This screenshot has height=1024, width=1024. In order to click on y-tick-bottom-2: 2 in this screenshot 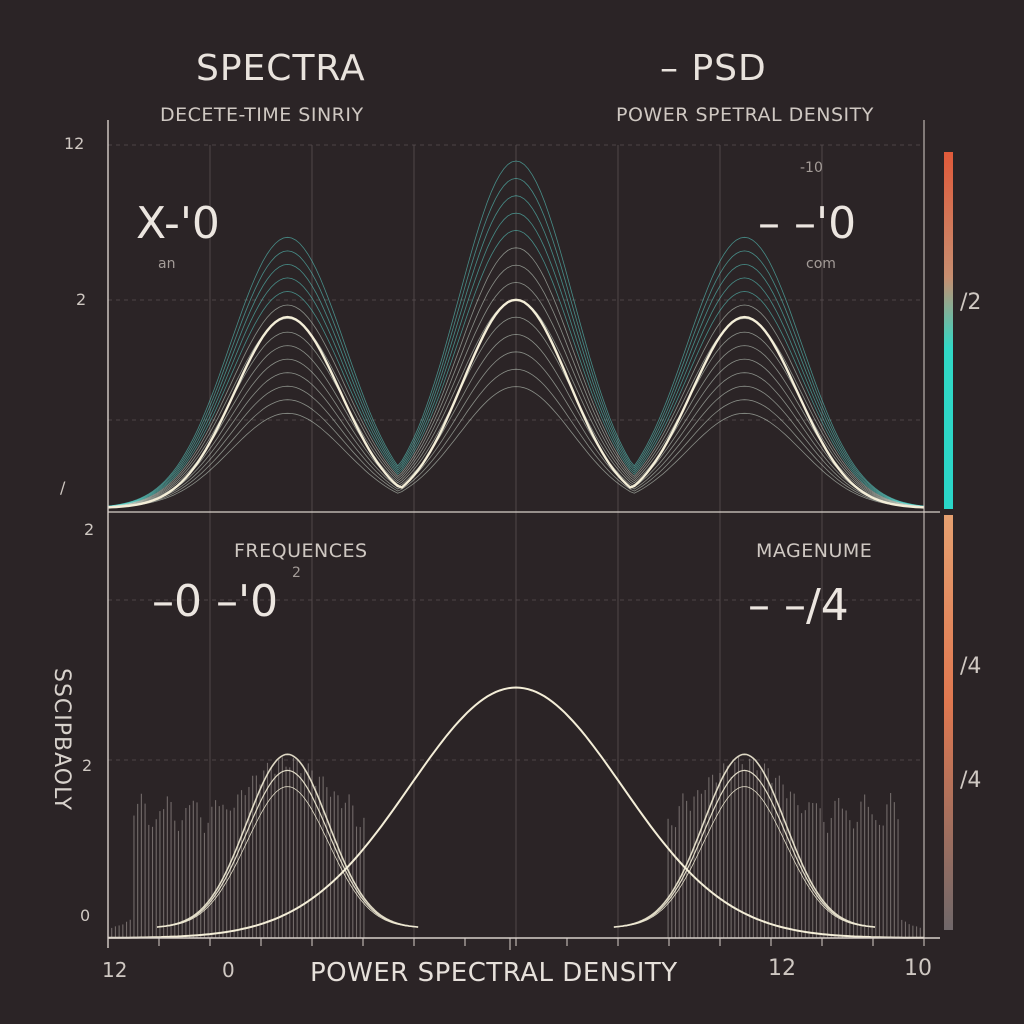, I will do `click(87, 765)`.